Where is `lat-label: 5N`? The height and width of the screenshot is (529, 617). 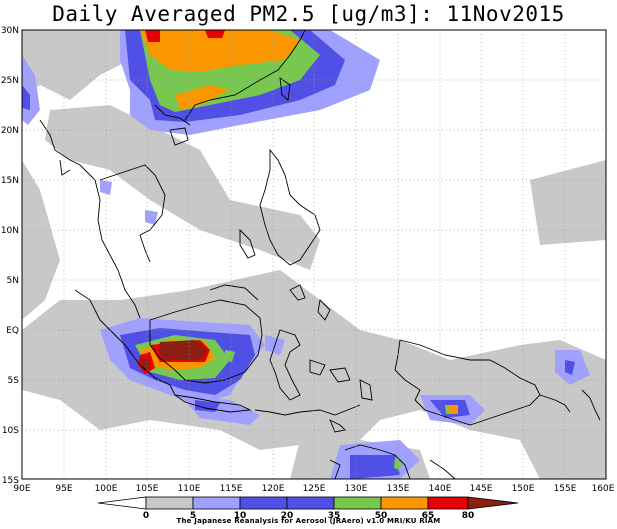
lat-label: 5N is located at coordinates (13, 281).